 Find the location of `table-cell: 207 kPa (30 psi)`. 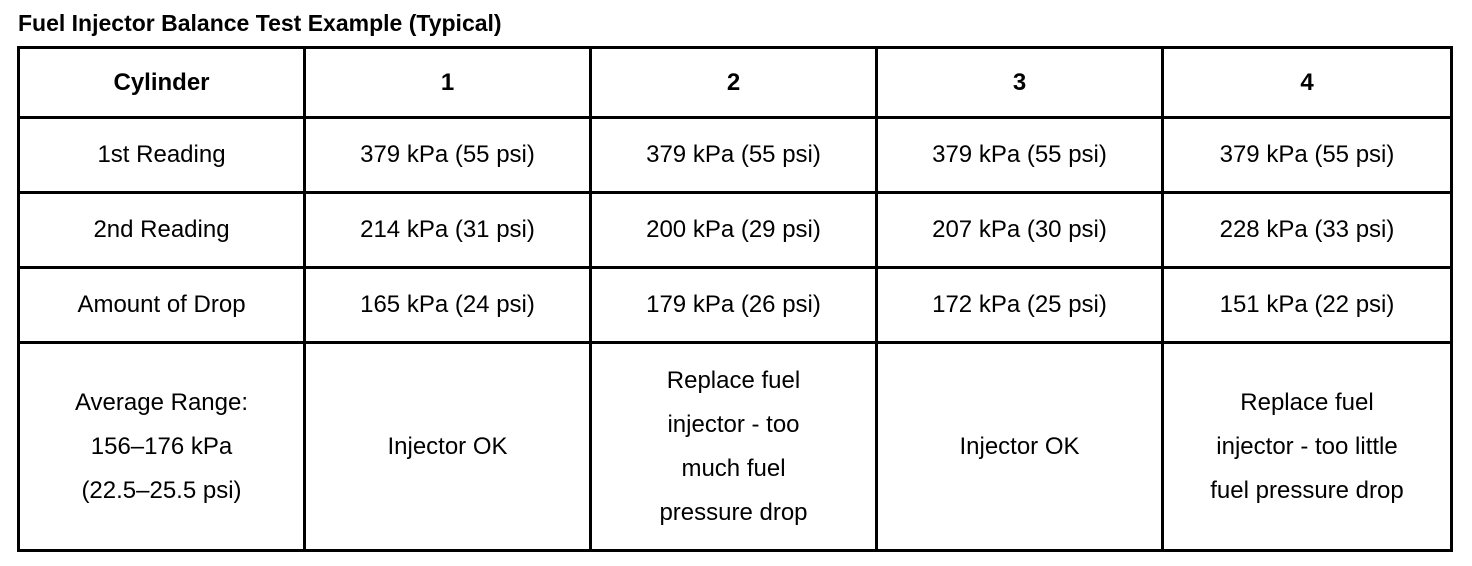

table-cell: 207 kPa (30 psi) is located at coordinates (1019, 230).